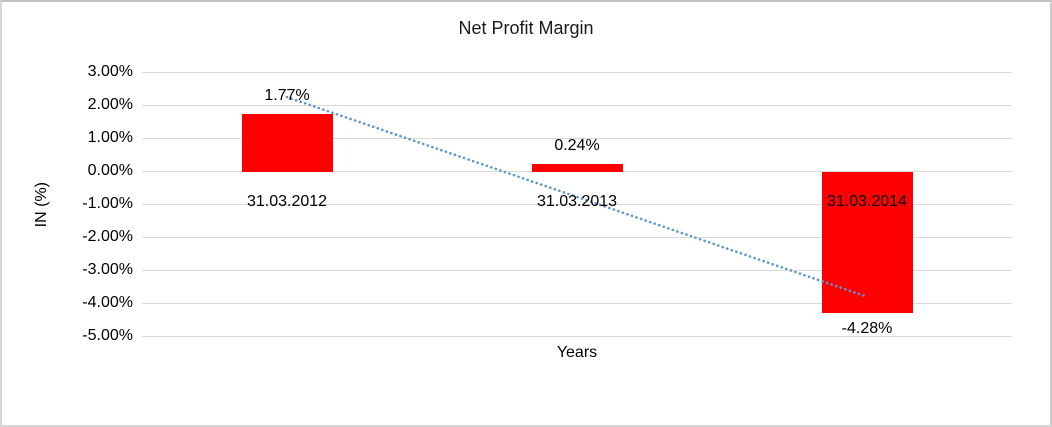 Image resolution: width=1052 pixels, height=427 pixels. I want to click on category-label: 31.03.2013, so click(577, 201).